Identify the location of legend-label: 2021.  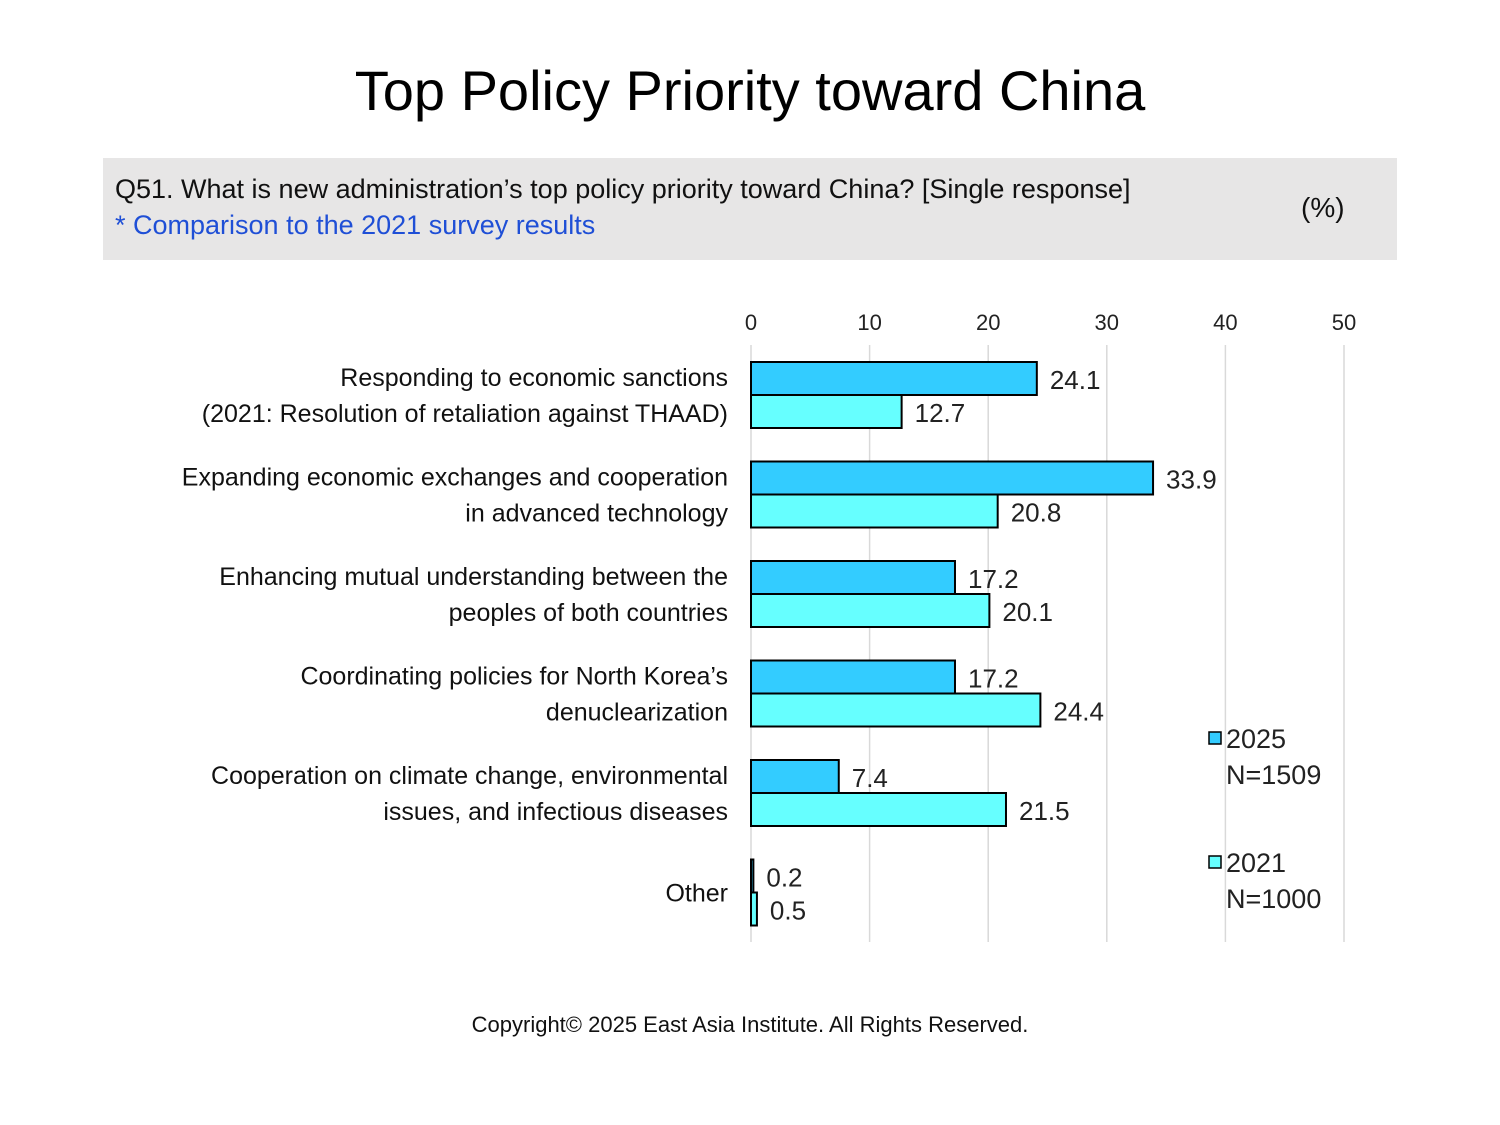
(1256, 863).